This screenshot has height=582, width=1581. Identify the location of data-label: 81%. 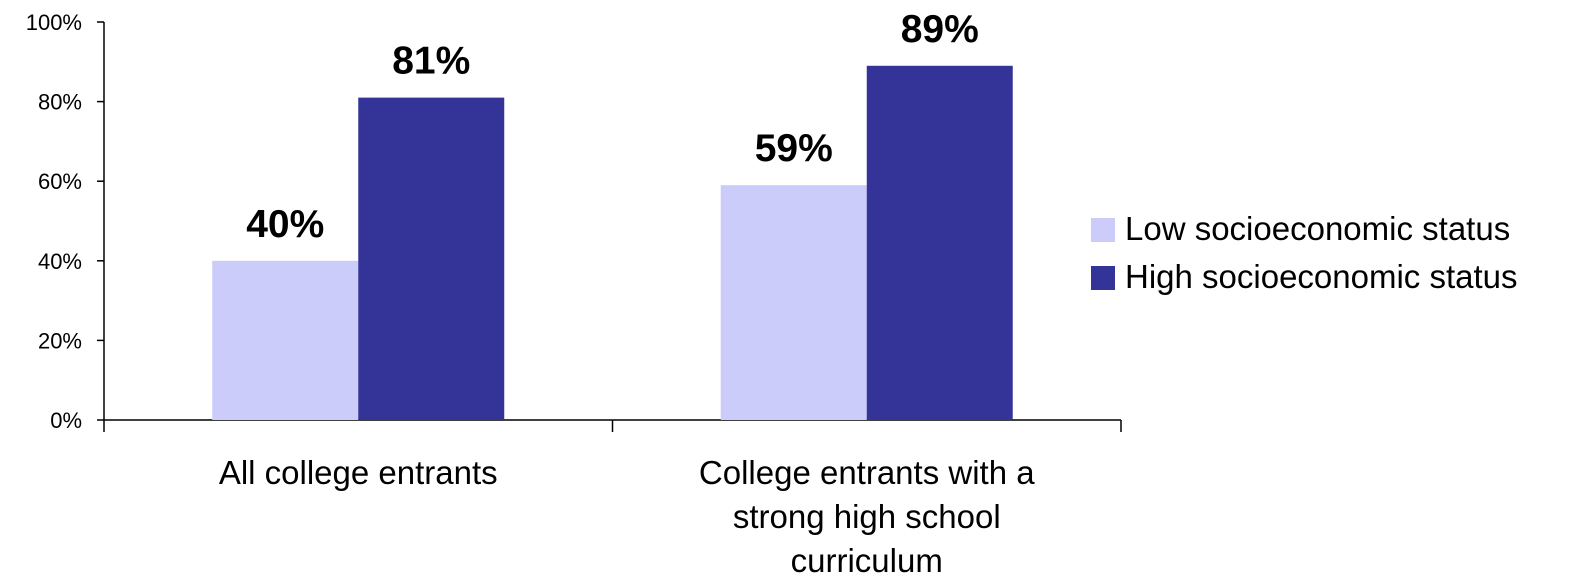
(431, 61).